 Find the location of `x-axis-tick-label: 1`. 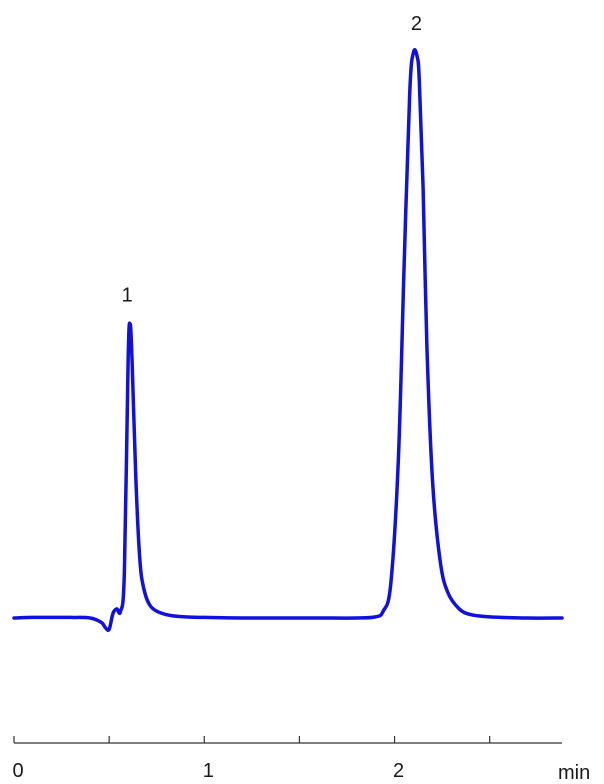

x-axis-tick-label: 1 is located at coordinates (208, 771).